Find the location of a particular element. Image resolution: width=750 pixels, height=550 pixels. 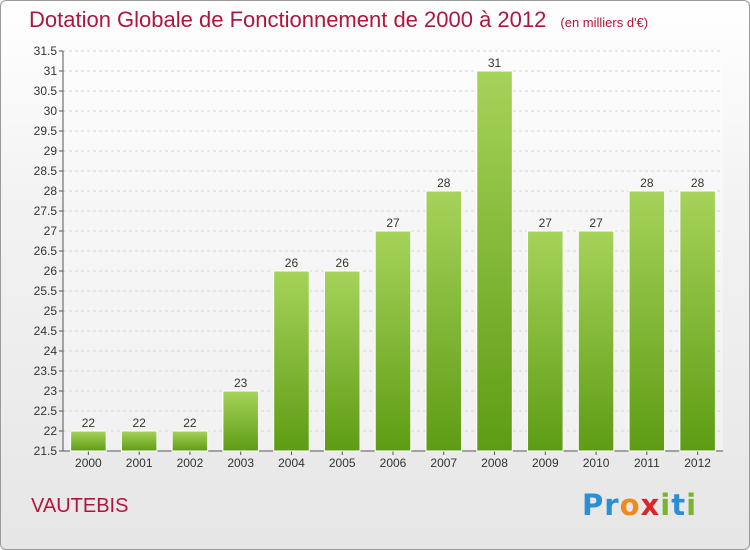

x-tick-label: 2000 is located at coordinates (88, 463).